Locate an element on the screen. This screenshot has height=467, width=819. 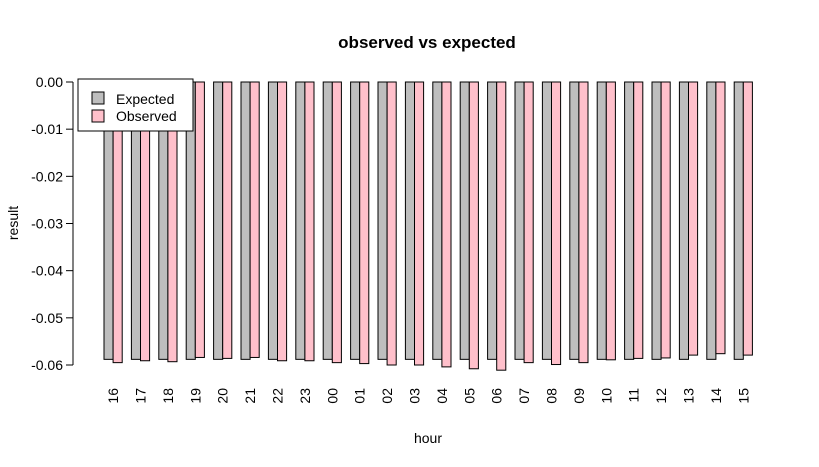
x-tick-label: 09 is located at coordinates (579, 396).